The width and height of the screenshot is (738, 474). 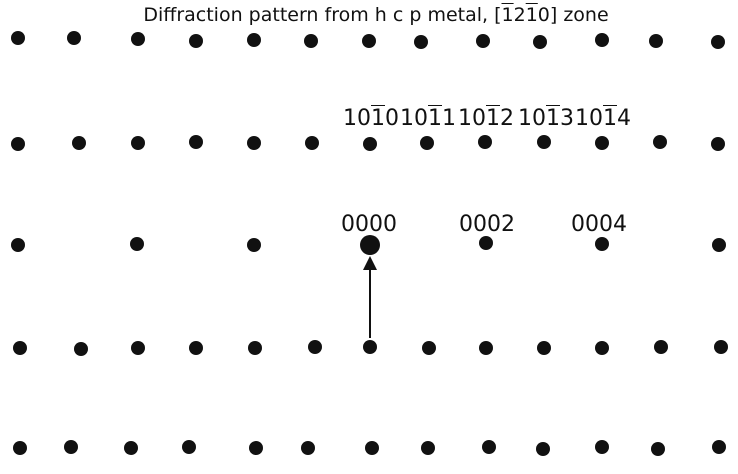 I want to click on label-0000: 0000, so click(x=369, y=224).